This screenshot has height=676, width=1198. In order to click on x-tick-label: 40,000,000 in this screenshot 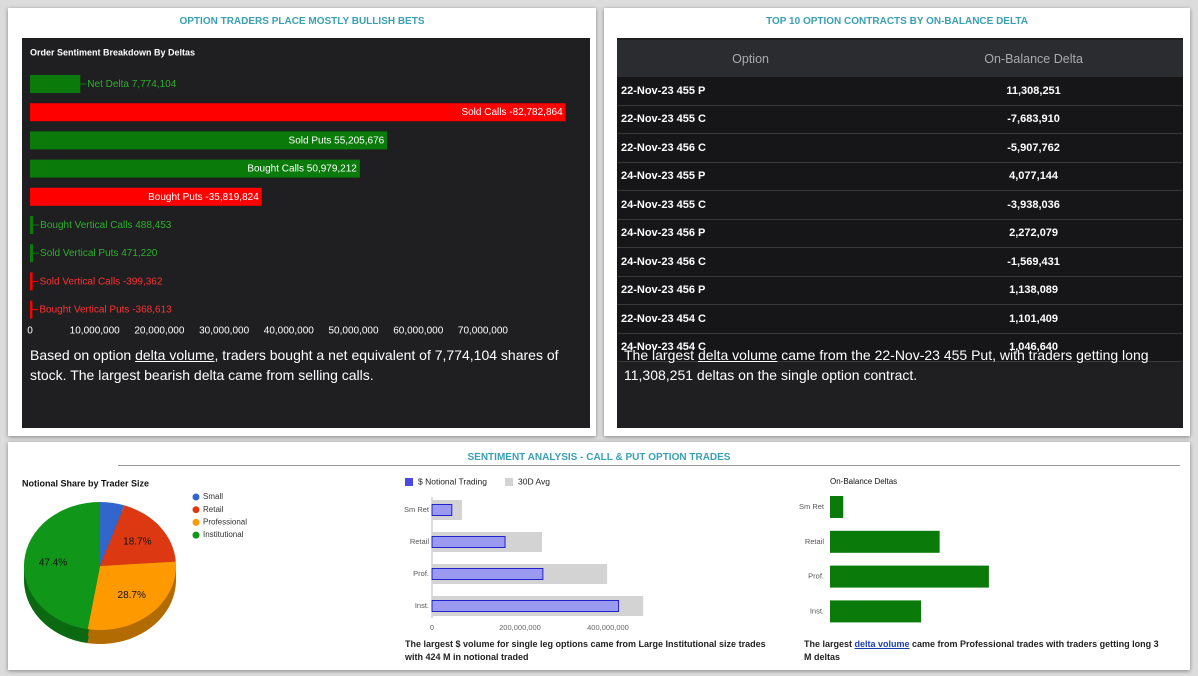, I will do `click(289, 331)`.